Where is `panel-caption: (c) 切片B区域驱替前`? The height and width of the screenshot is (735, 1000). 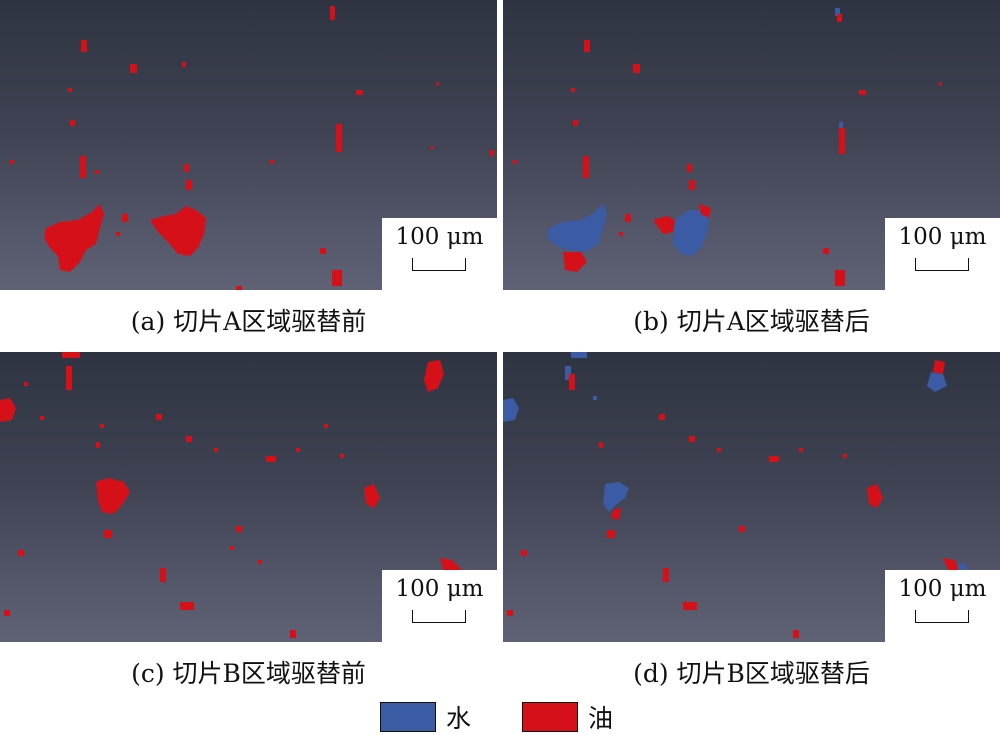 panel-caption: (c) 切片B区域驱替前 is located at coordinates (248, 673).